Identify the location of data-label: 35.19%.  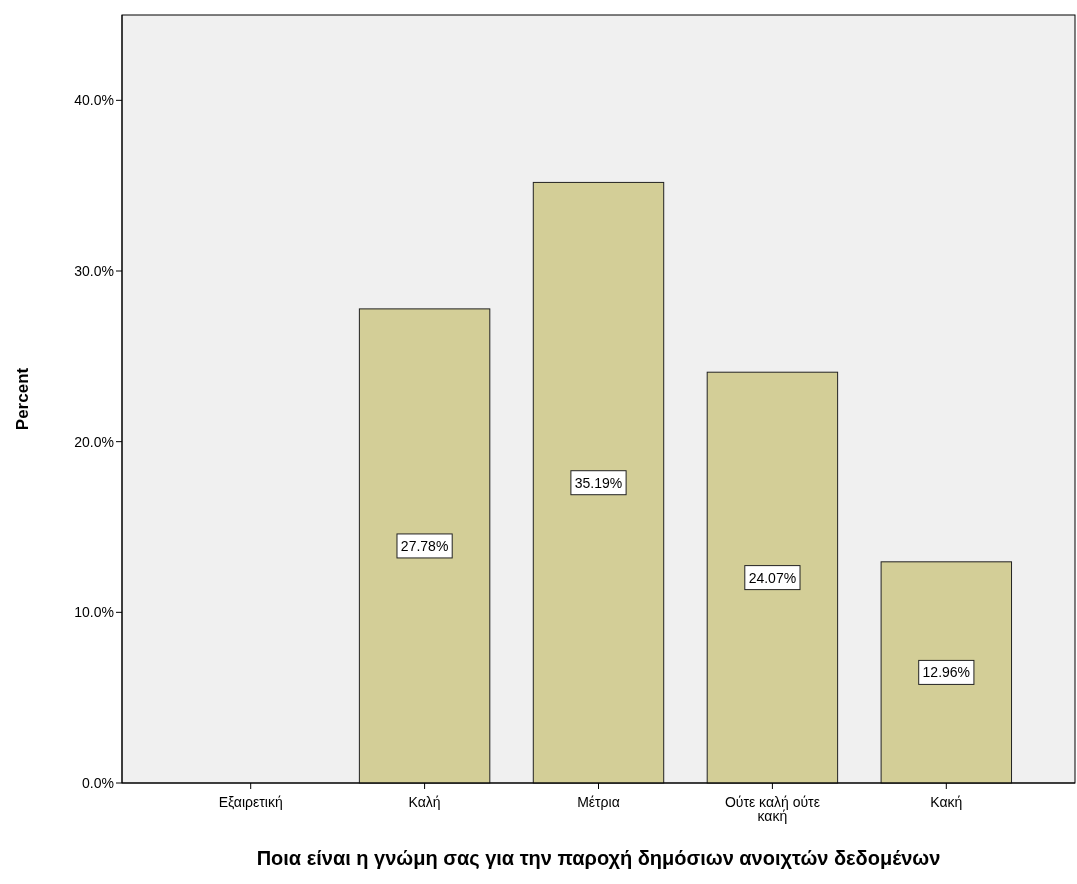
(598, 482).